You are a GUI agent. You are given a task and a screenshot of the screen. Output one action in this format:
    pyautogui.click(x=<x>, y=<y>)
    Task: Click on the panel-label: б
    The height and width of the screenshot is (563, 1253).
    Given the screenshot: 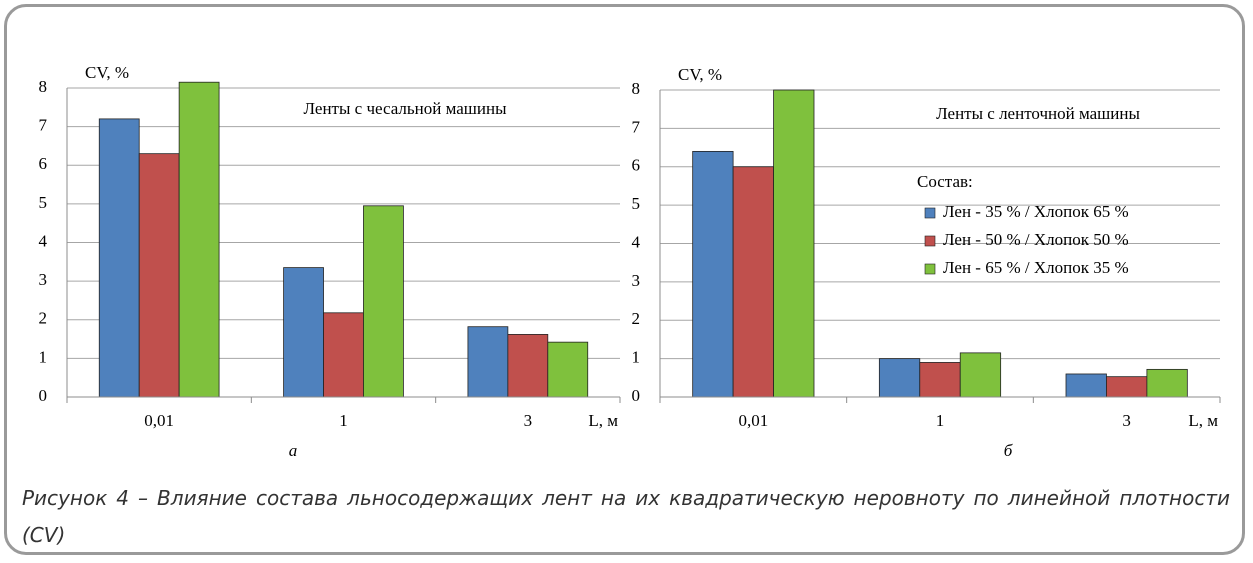 What is the action you would take?
    pyautogui.click(x=1008, y=450)
    